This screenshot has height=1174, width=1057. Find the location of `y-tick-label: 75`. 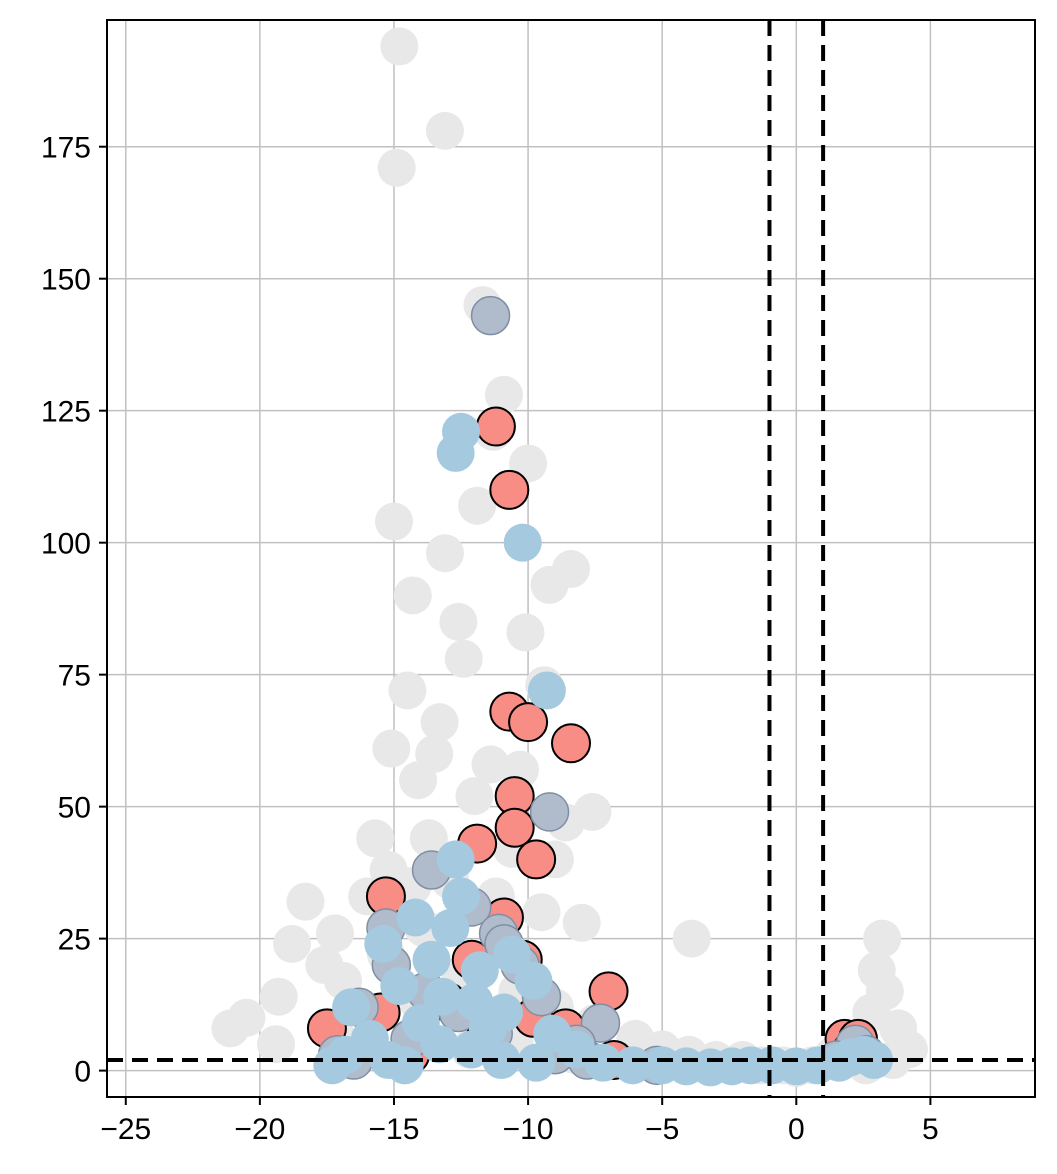

y-tick-label: 75 is located at coordinates (74, 676).